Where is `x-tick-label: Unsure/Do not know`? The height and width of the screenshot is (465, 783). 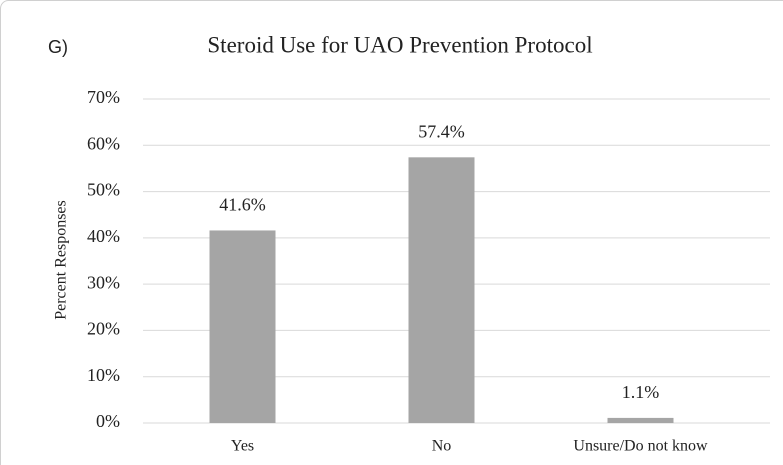 x-tick-label: Unsure/Do not know is located at coordinates (640, 446).